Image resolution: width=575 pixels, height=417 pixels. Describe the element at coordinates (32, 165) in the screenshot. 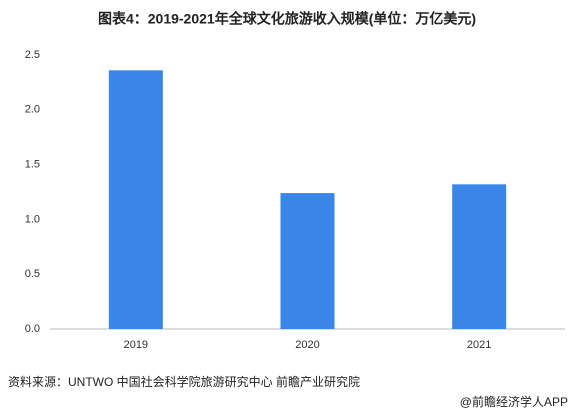

I see `y-tick-label: 1.5` at that location.